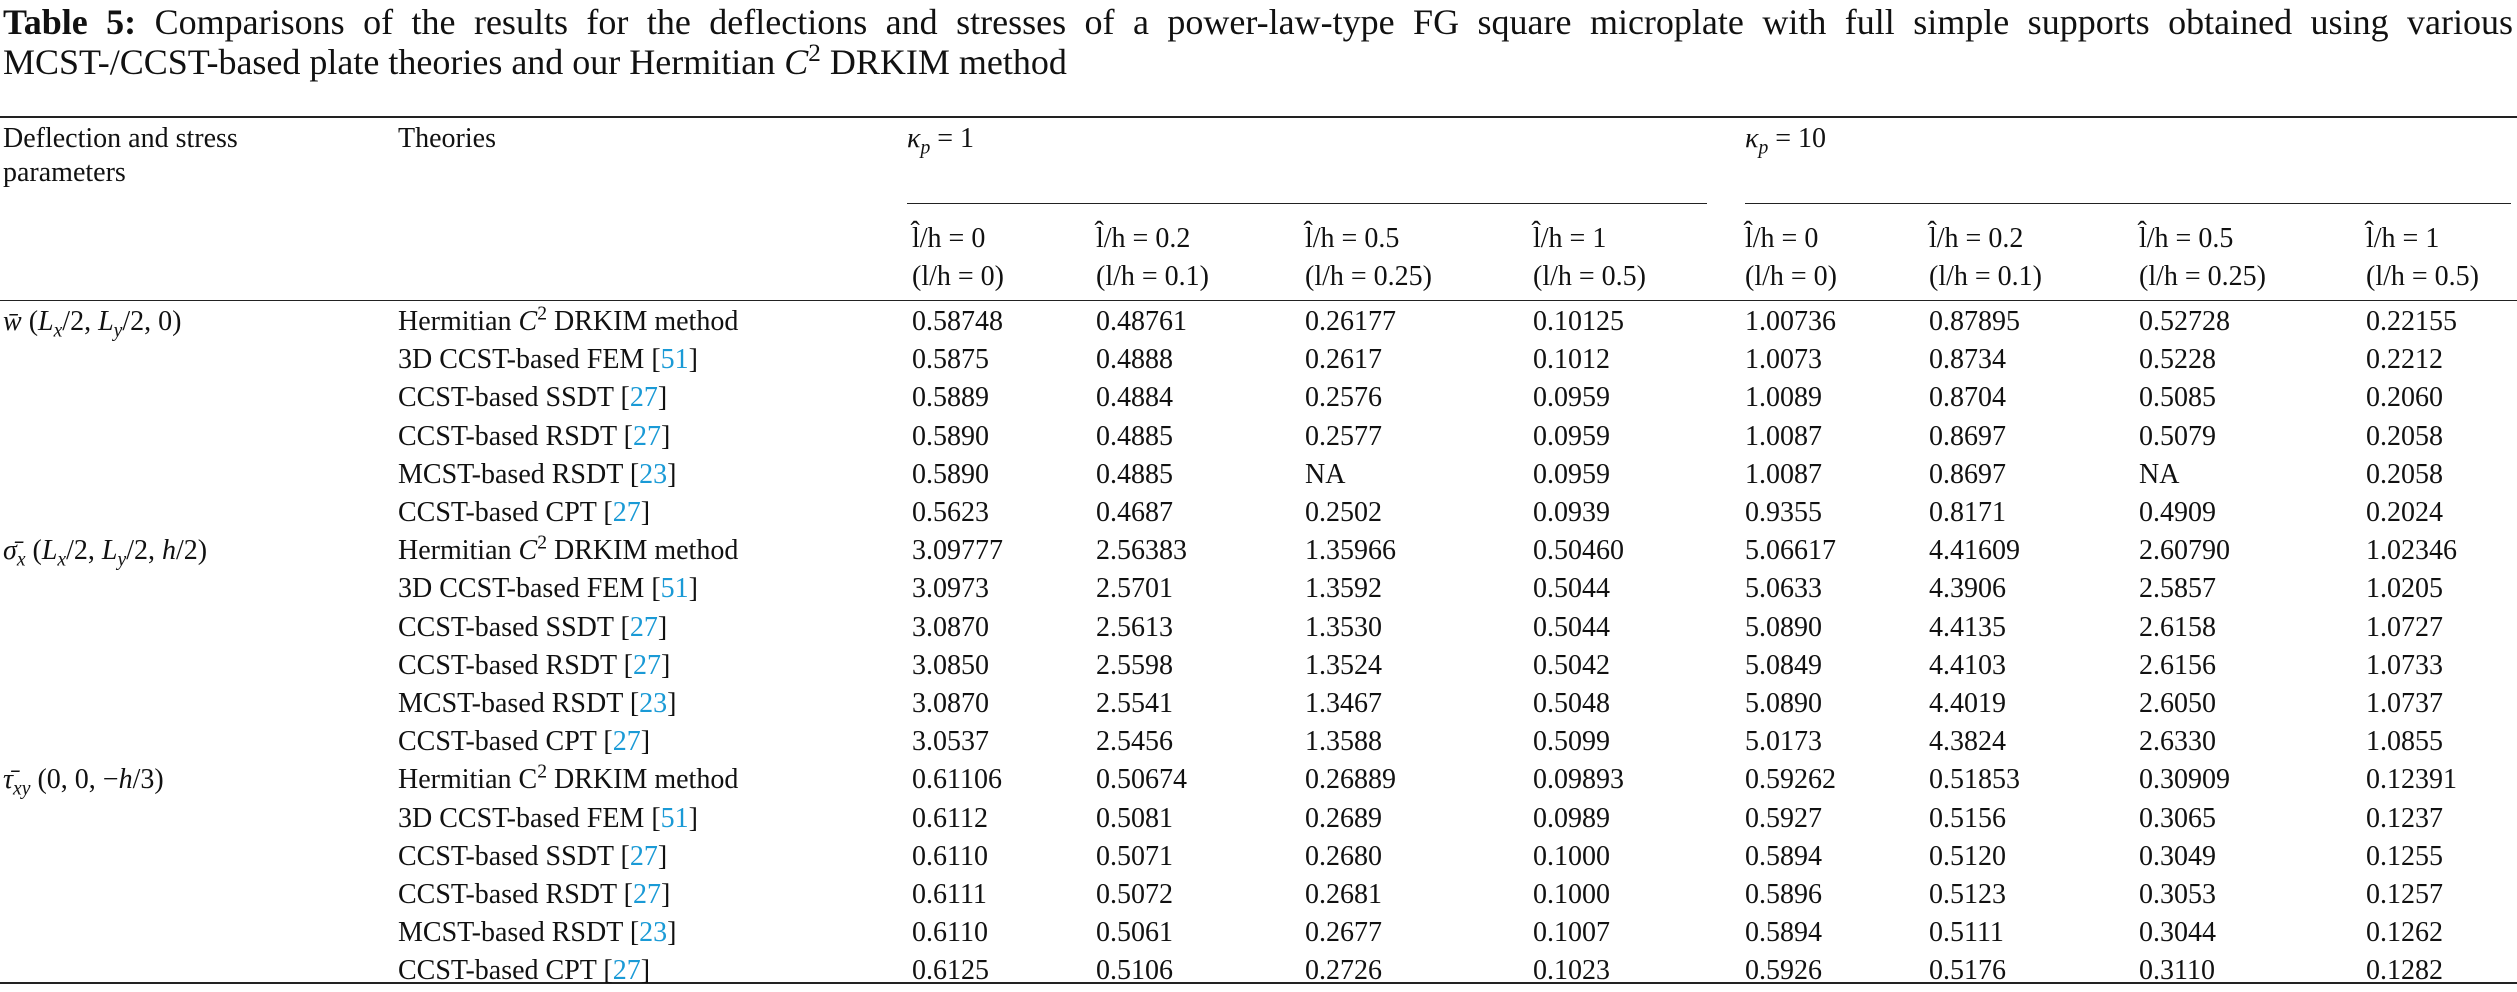 Image resolution: width=2517 pixels, height=992 pixels. I want to click on column-label: (l/h = 0.5), so click(1589, 276).